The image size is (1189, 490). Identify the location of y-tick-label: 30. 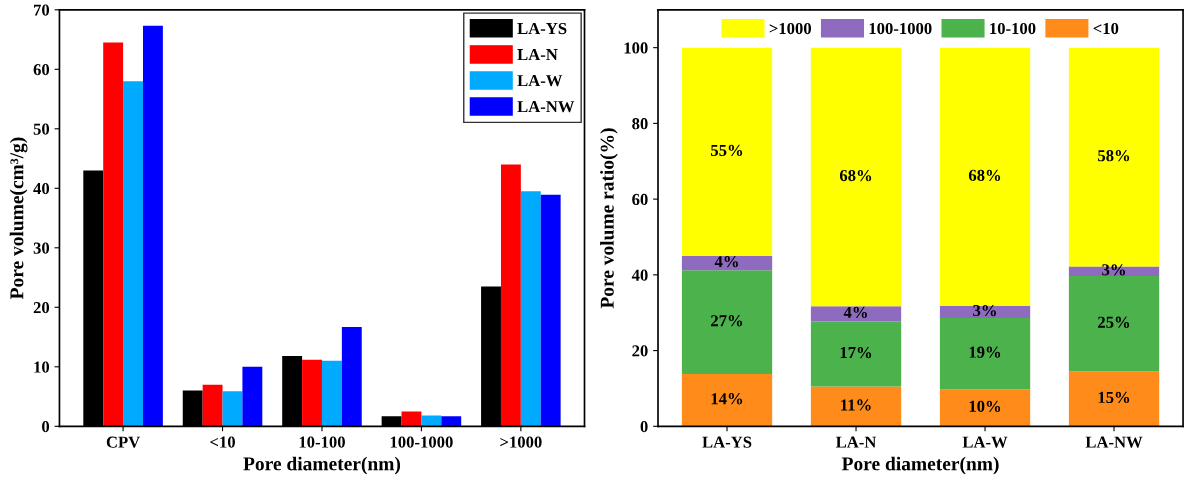
(41, 248).